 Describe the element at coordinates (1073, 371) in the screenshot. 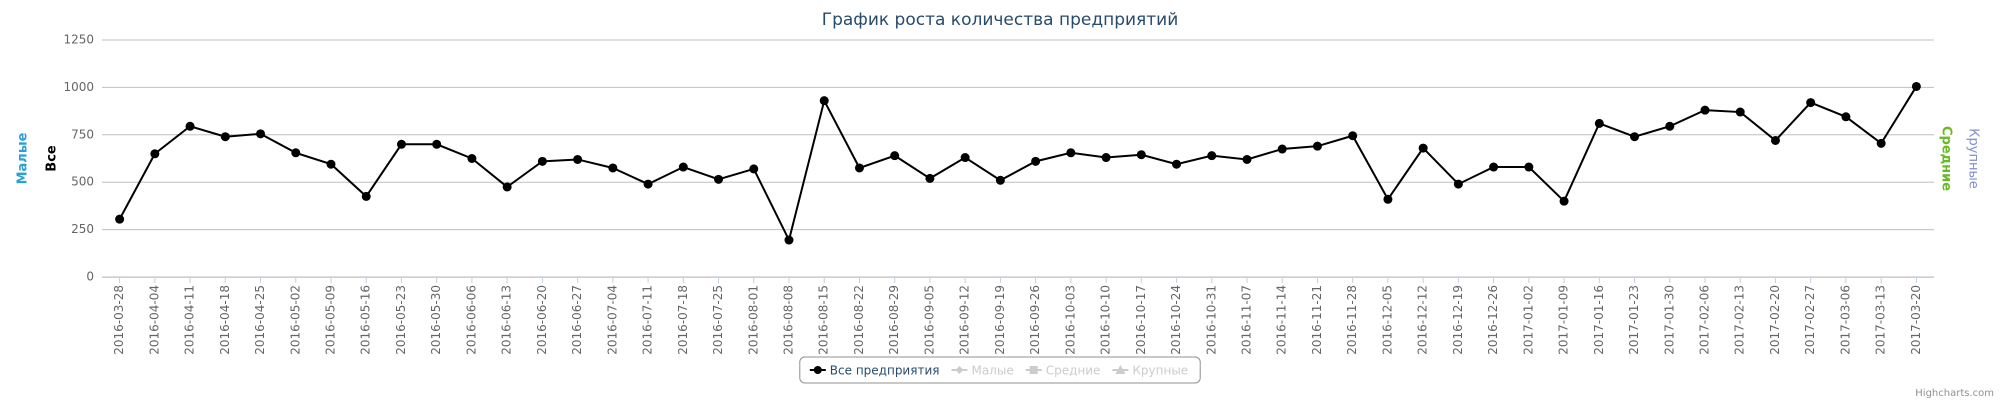

I see `legend-label: Средние` at that location.